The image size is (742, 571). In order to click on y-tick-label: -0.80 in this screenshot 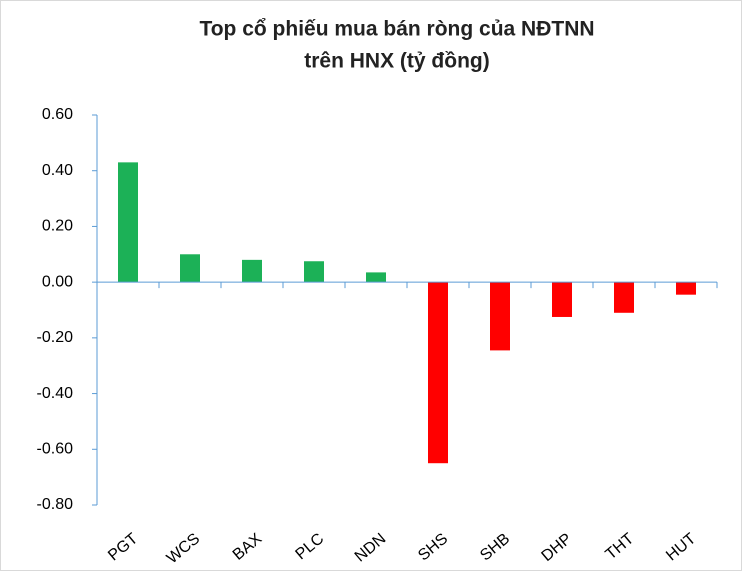, I will do `click(55, 504)`.